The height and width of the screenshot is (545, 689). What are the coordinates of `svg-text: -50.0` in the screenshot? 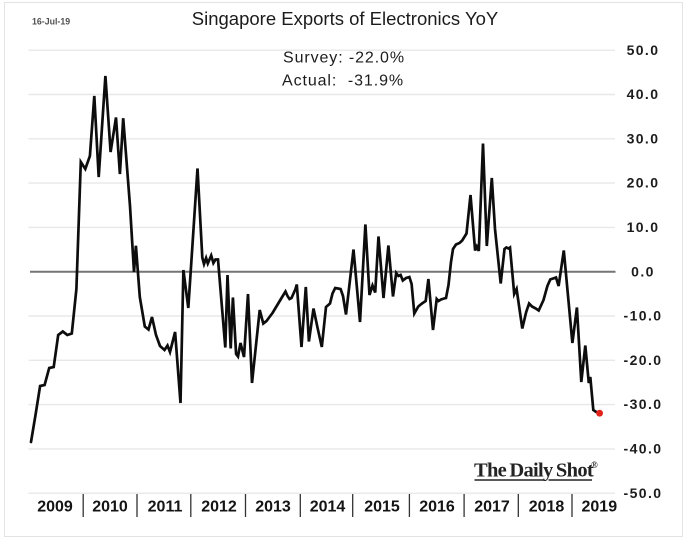 It's located at (643, 493).